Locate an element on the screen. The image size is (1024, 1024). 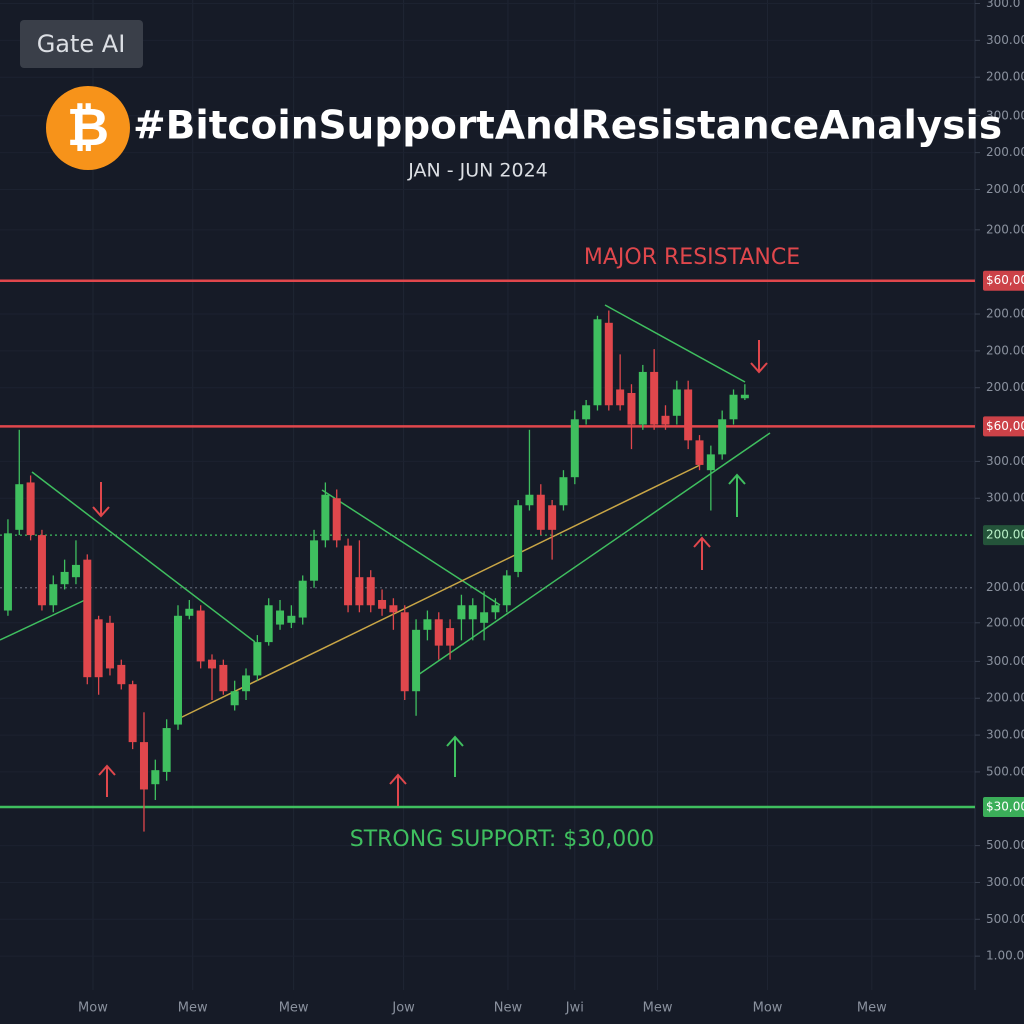
annotation: STRONG SUPPORT: $30,000 is located at coordinates (502, 839).